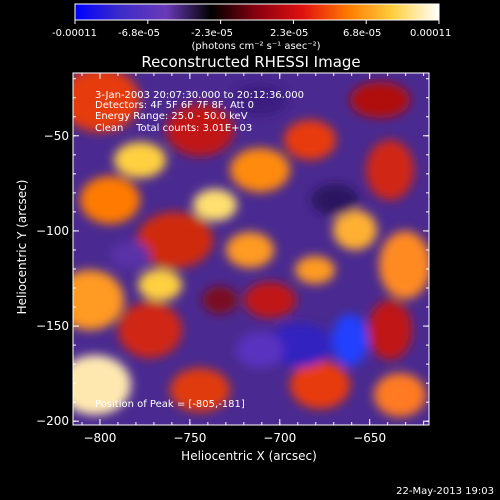 The width and height of the screenshot is (500, 500). I want to click on y-tick-label: −150, so click(52, 326).